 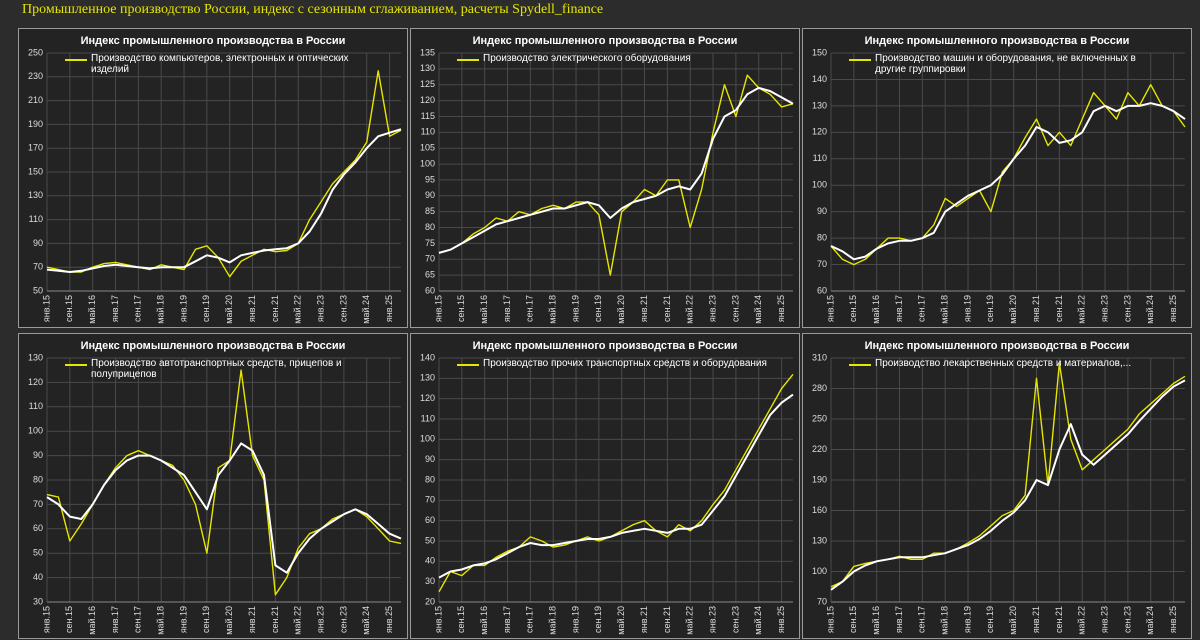 I want to click on y-tick-label: 60, so click(x=38, y=528).